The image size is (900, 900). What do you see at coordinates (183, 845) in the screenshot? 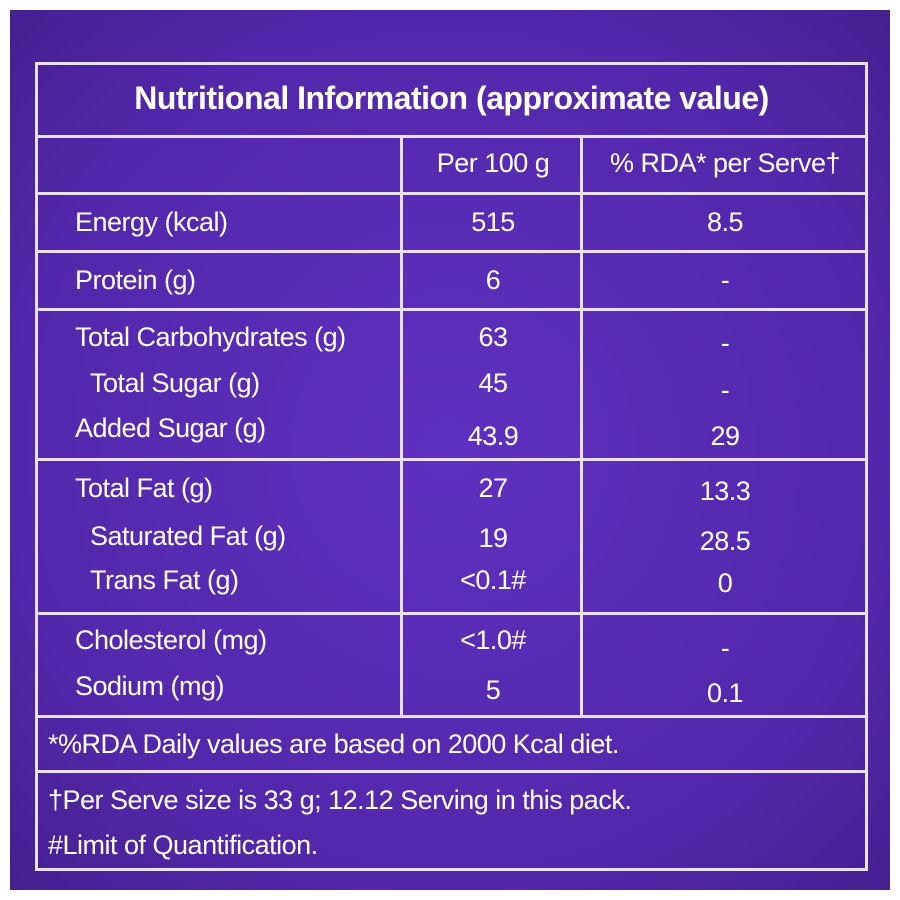
I see `footnote: #Limit of Quantification.` at bounding box center [183, 845].